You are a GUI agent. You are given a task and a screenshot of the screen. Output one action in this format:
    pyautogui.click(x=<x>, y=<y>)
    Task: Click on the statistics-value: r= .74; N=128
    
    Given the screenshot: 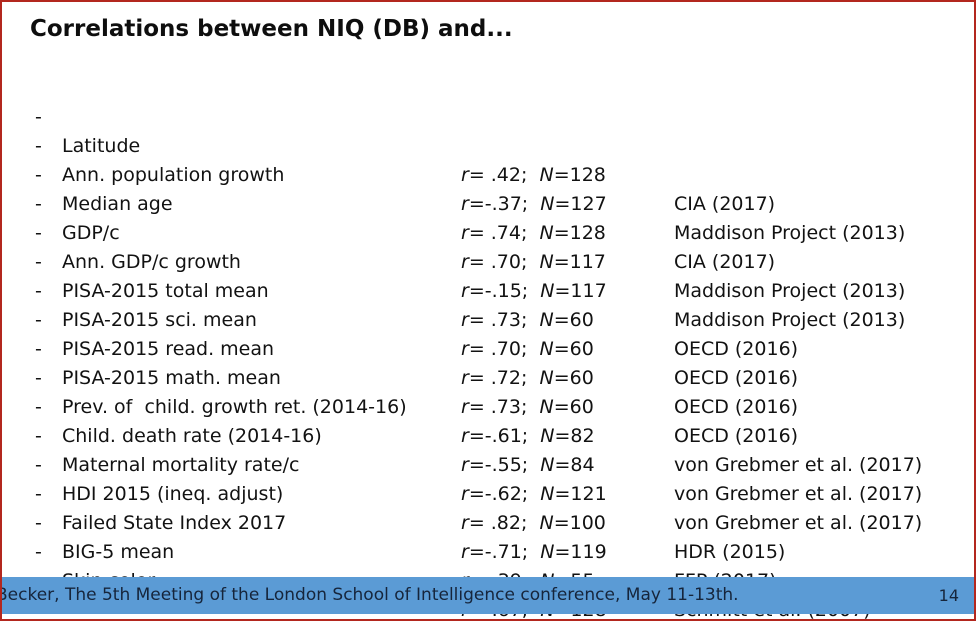 What is the action you would take?
    pyautogui.click(x=533, y=233)
    